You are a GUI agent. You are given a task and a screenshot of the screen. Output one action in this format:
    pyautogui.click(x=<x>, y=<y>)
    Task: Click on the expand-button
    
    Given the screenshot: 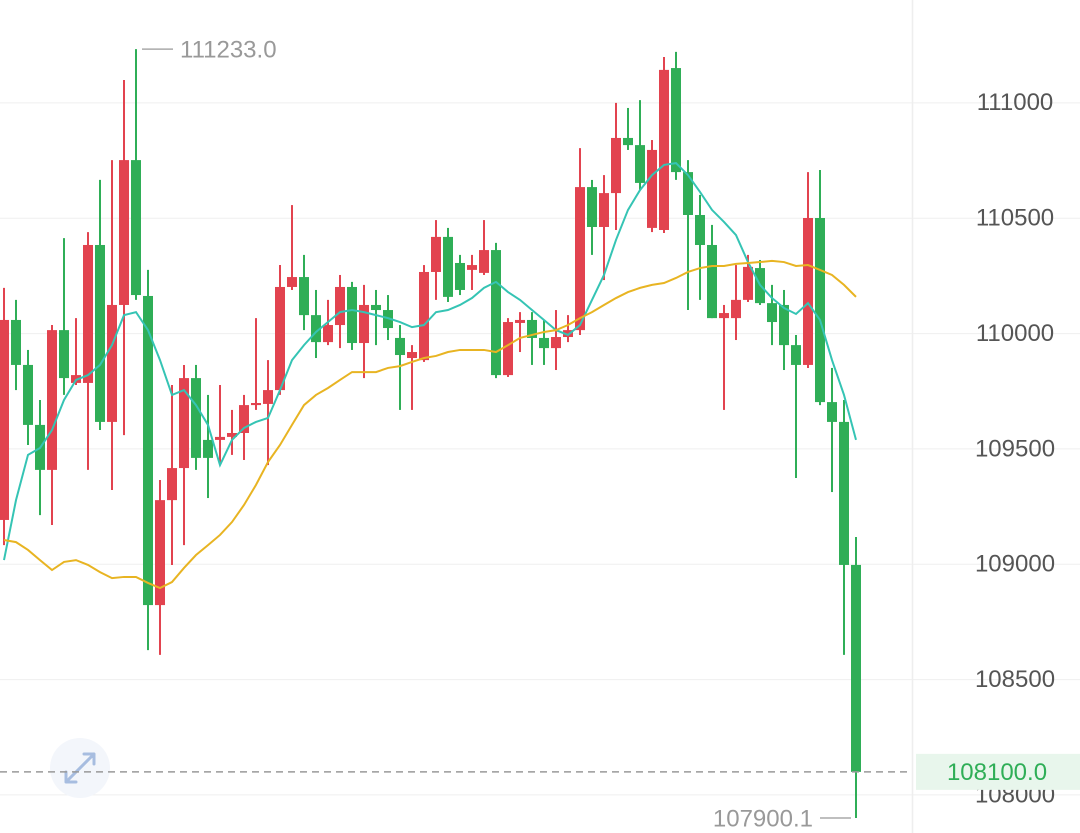 What is the action you would take?
    pyautogui.click(x=80, y=768)
    